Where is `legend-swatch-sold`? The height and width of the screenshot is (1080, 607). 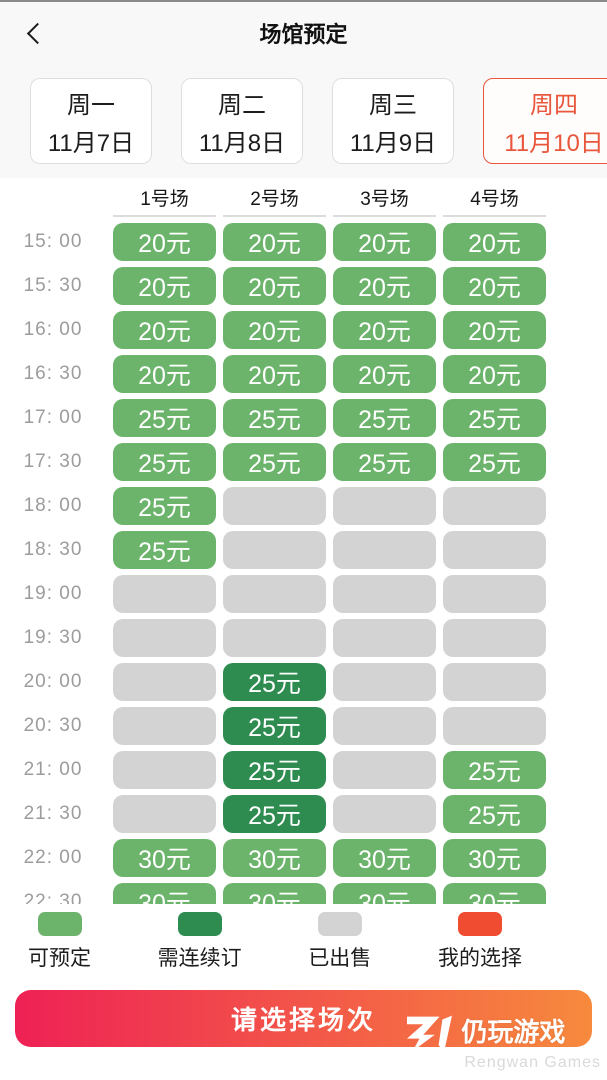 legend-swatch-sold is located at coordinates (339, 924).